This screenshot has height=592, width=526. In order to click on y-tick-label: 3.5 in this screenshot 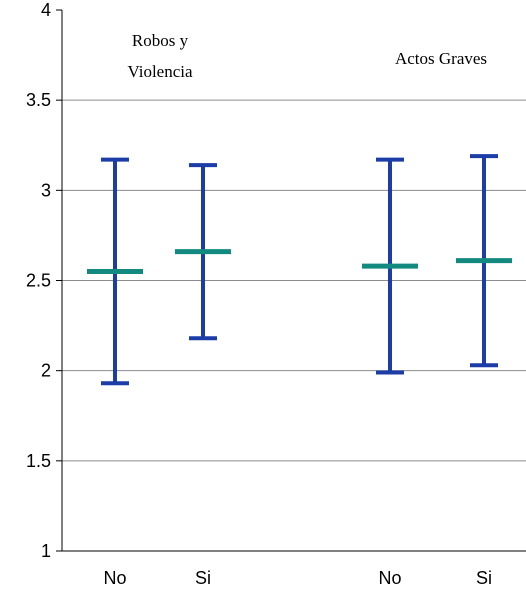, I will do `click(38, 100)`.